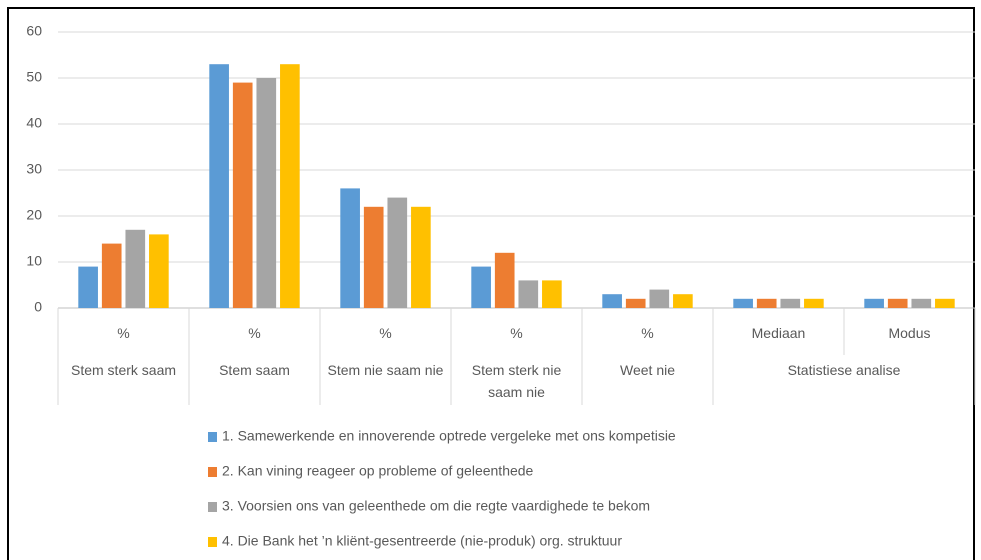 The width and height of the screenshot is (981, 560). Describe the element at coordinates (516, 381) in the screenshot. I see `x-group-label: Stem sterk nie saam nie` at that location.